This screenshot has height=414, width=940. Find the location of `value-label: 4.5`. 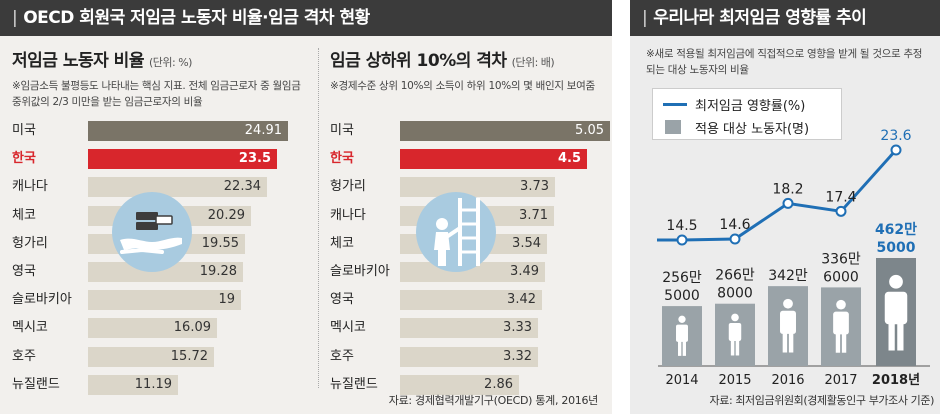

value-label: 4.5 is located at coordinates (569, 159).